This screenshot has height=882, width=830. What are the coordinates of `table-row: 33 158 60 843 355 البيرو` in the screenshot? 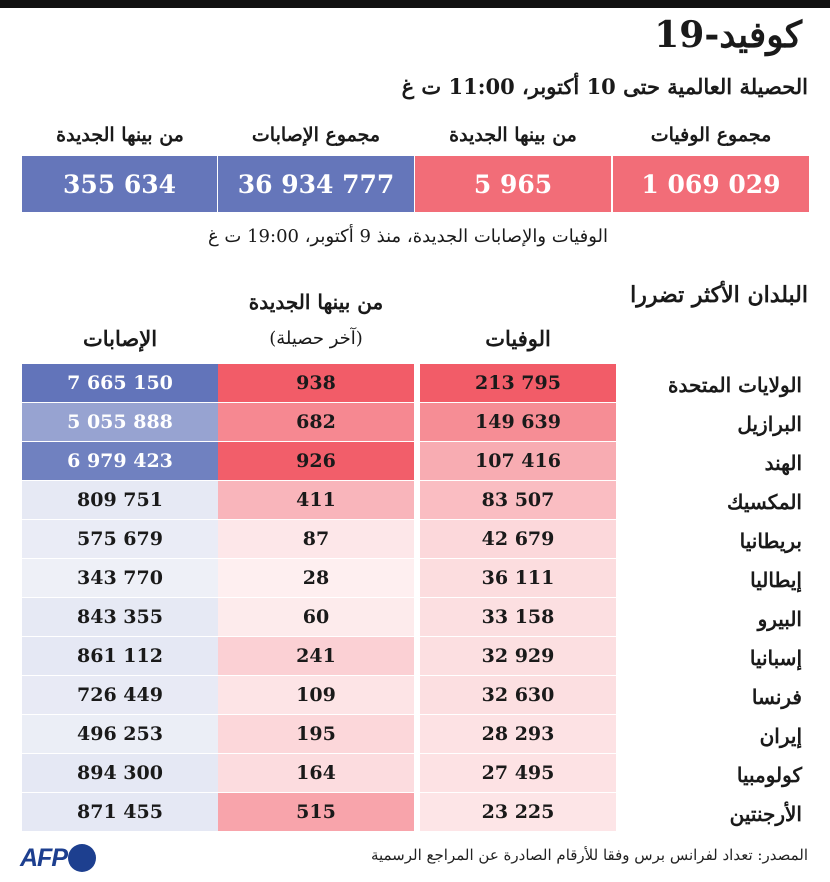 It's located at (415, 617).